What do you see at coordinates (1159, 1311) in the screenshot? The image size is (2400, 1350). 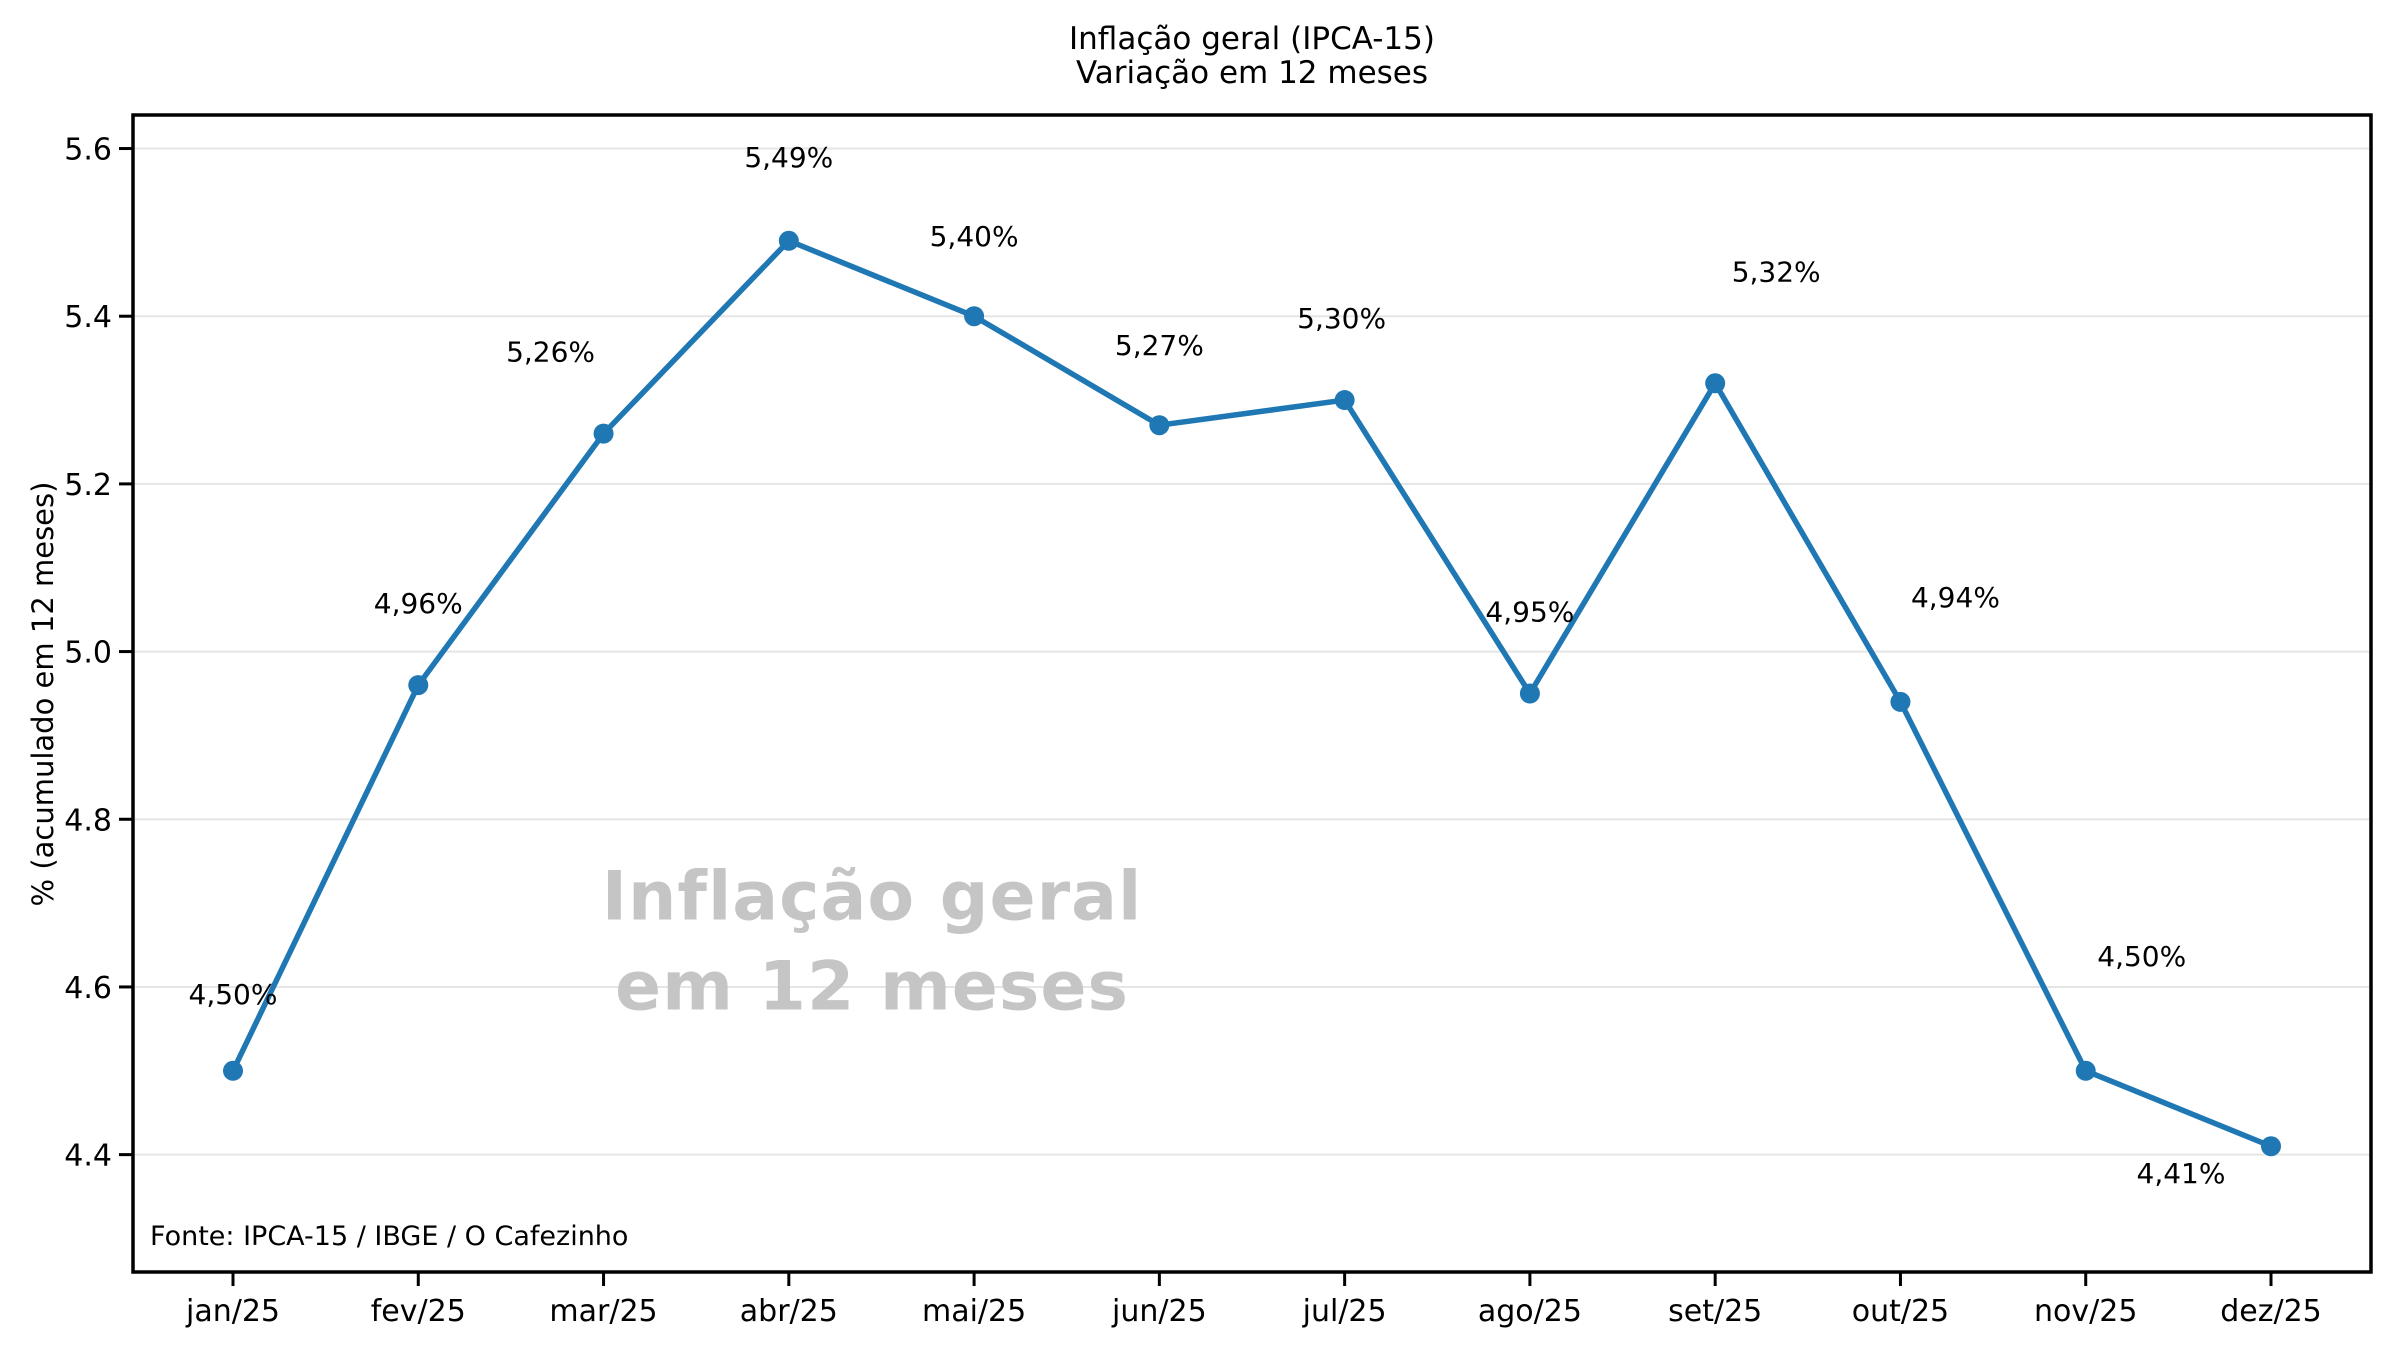 I see `x-tick-label: jun/25` at bounding box center [1159, 1311].